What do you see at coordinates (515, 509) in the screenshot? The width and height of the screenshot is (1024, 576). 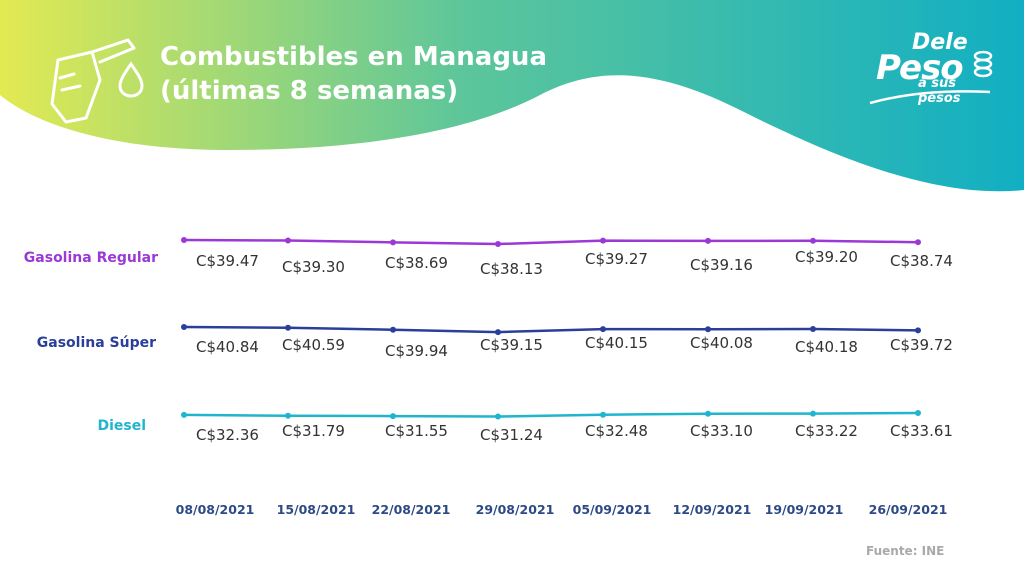 I see `x-tick-label: 29/08/2021` at bounding box center [515, 509].